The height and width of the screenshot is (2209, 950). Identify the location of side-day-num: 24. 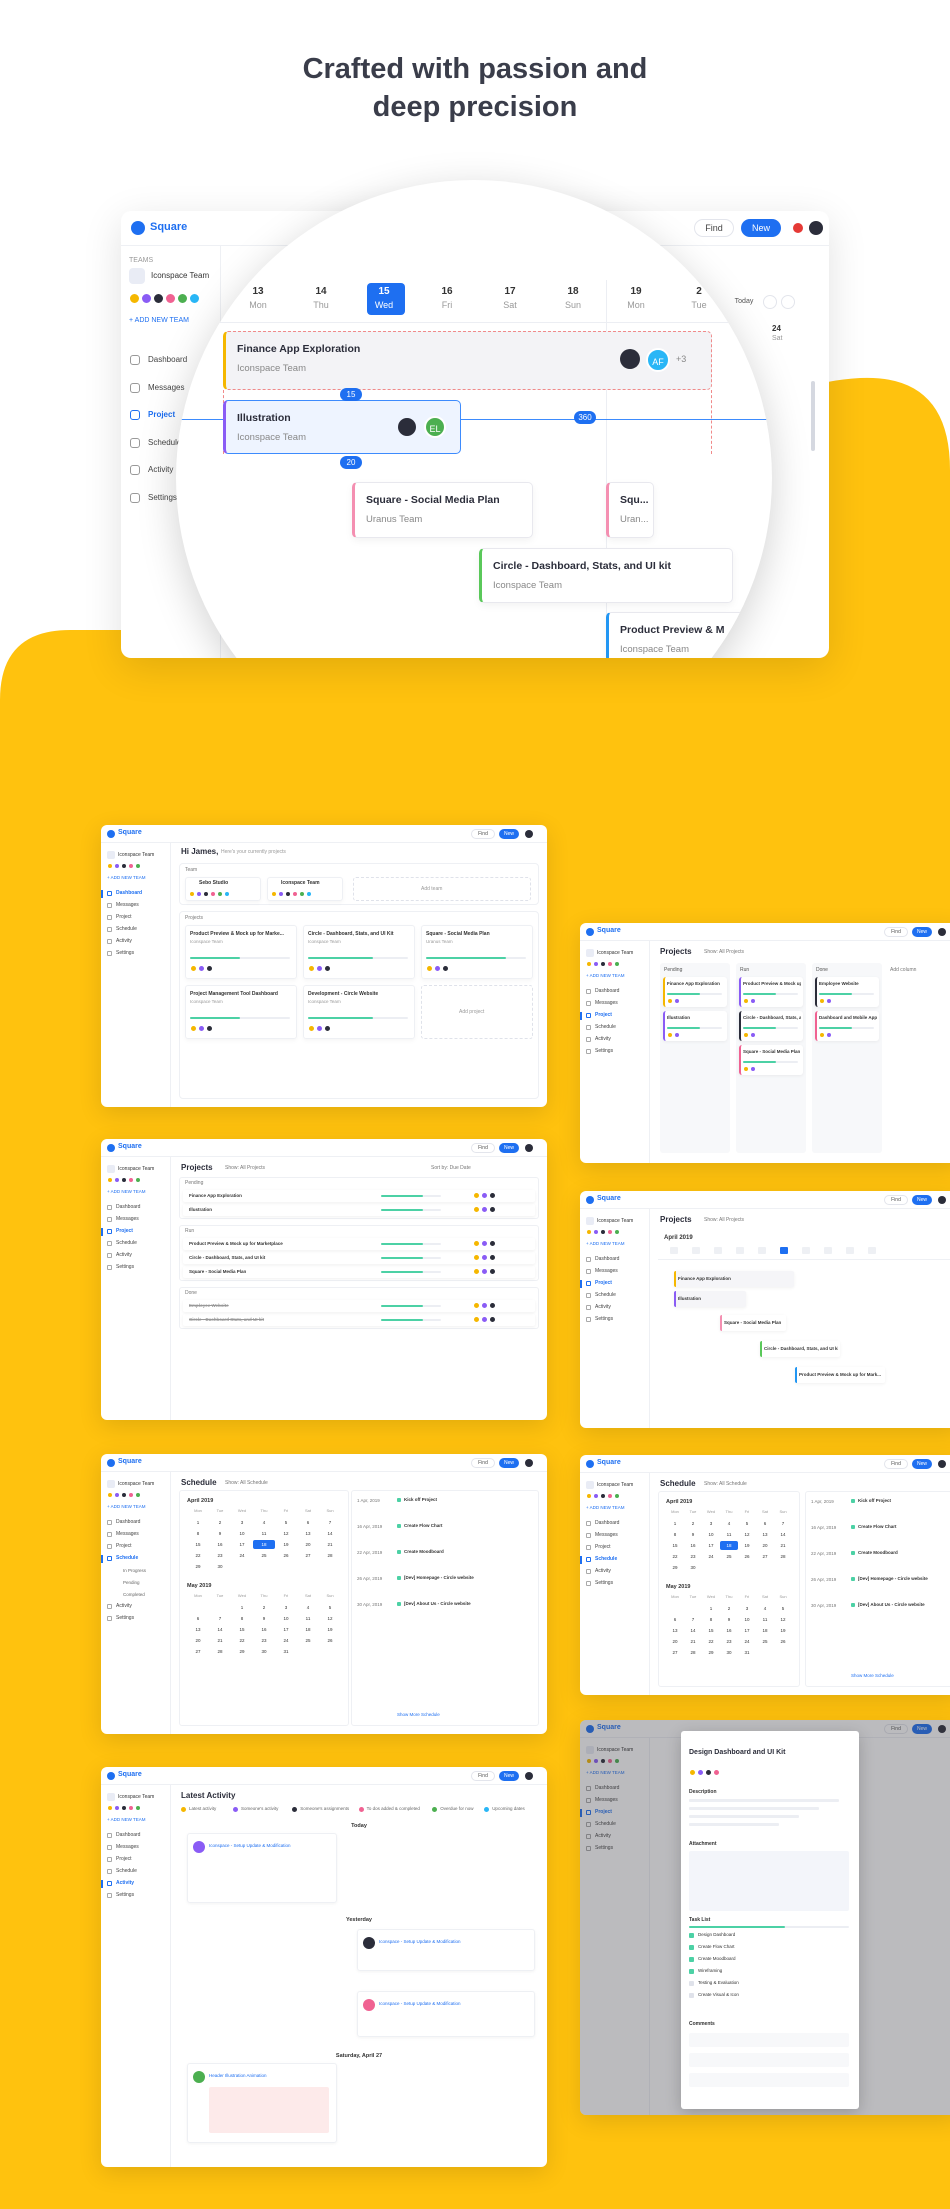
(776, 328).